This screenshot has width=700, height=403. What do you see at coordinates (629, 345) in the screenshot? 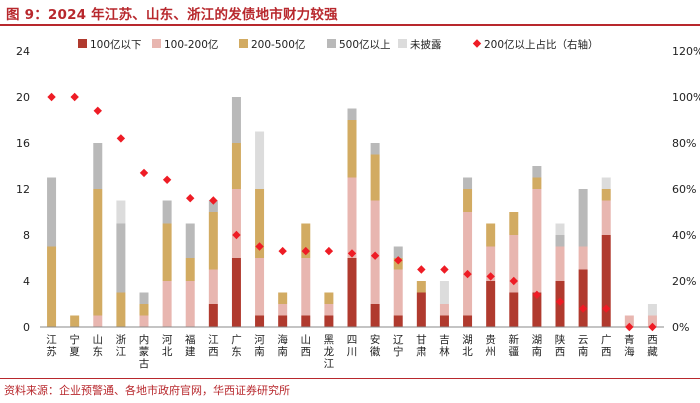
I see `x-tick-label: 青海` at bounding box center [629, 345].